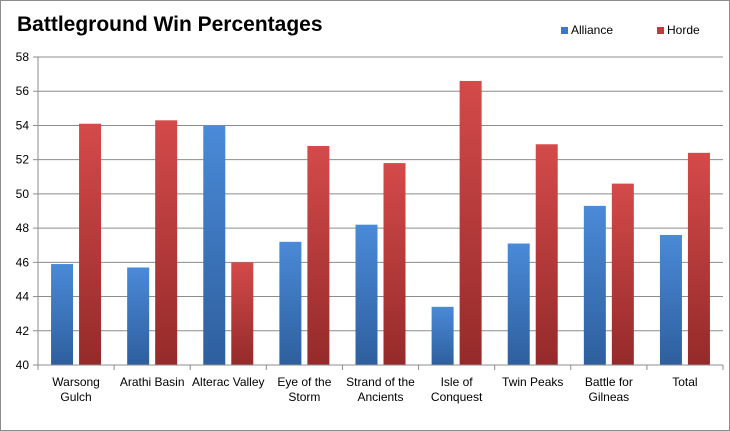 The image size is (730, 431). I want to click on x-category-label: Gulch, so click(75, 397).